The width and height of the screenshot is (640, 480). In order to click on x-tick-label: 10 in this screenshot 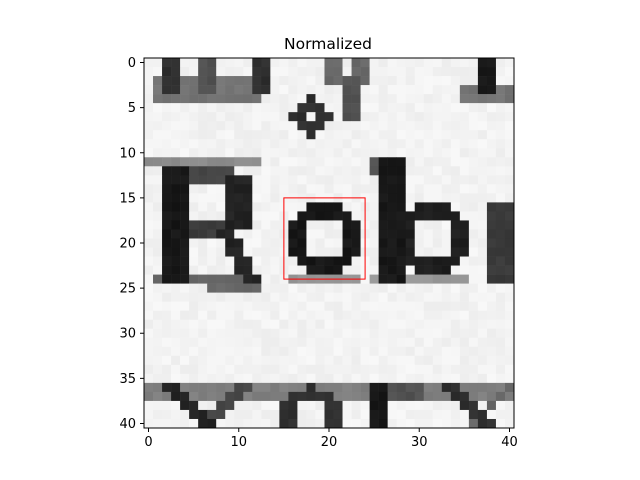, I will do `click(238, 442)`.